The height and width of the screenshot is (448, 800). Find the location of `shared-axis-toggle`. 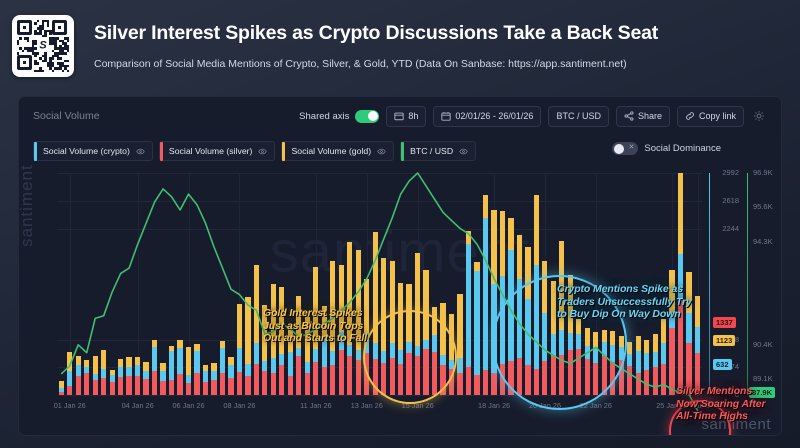

shared-axis-toggle is located at coordinates (367, 116).